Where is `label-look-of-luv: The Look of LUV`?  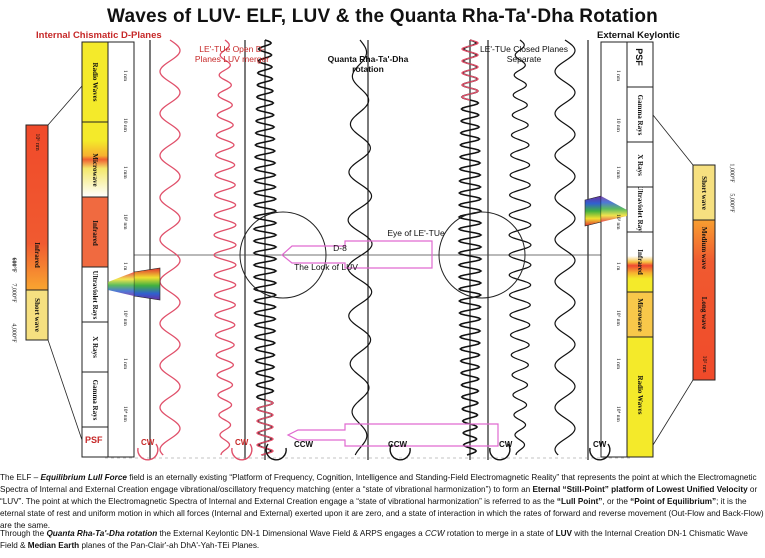 label-look-of-luv: The Look of LUV is located at coordinates (326, 267).